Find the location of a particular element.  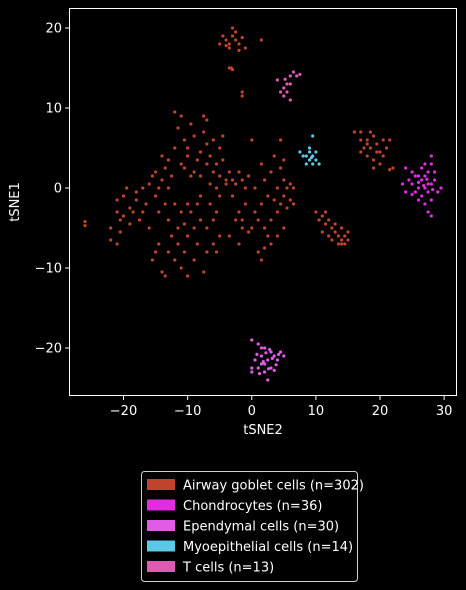

x-tick-label: −20 is located at coordinates (123, 411).